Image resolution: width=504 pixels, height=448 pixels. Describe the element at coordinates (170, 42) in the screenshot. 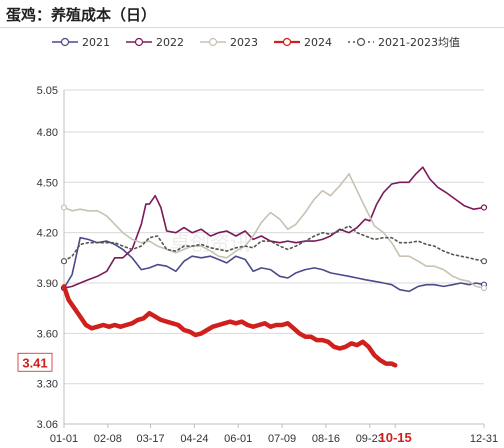

I see `legend-label: 2022` at that location.